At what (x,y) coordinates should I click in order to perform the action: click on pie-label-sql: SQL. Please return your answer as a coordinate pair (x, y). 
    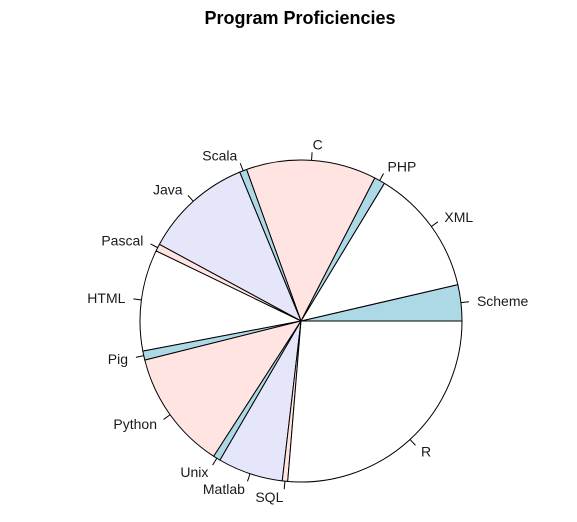
    Looking at the image, I should click on (269, 497).